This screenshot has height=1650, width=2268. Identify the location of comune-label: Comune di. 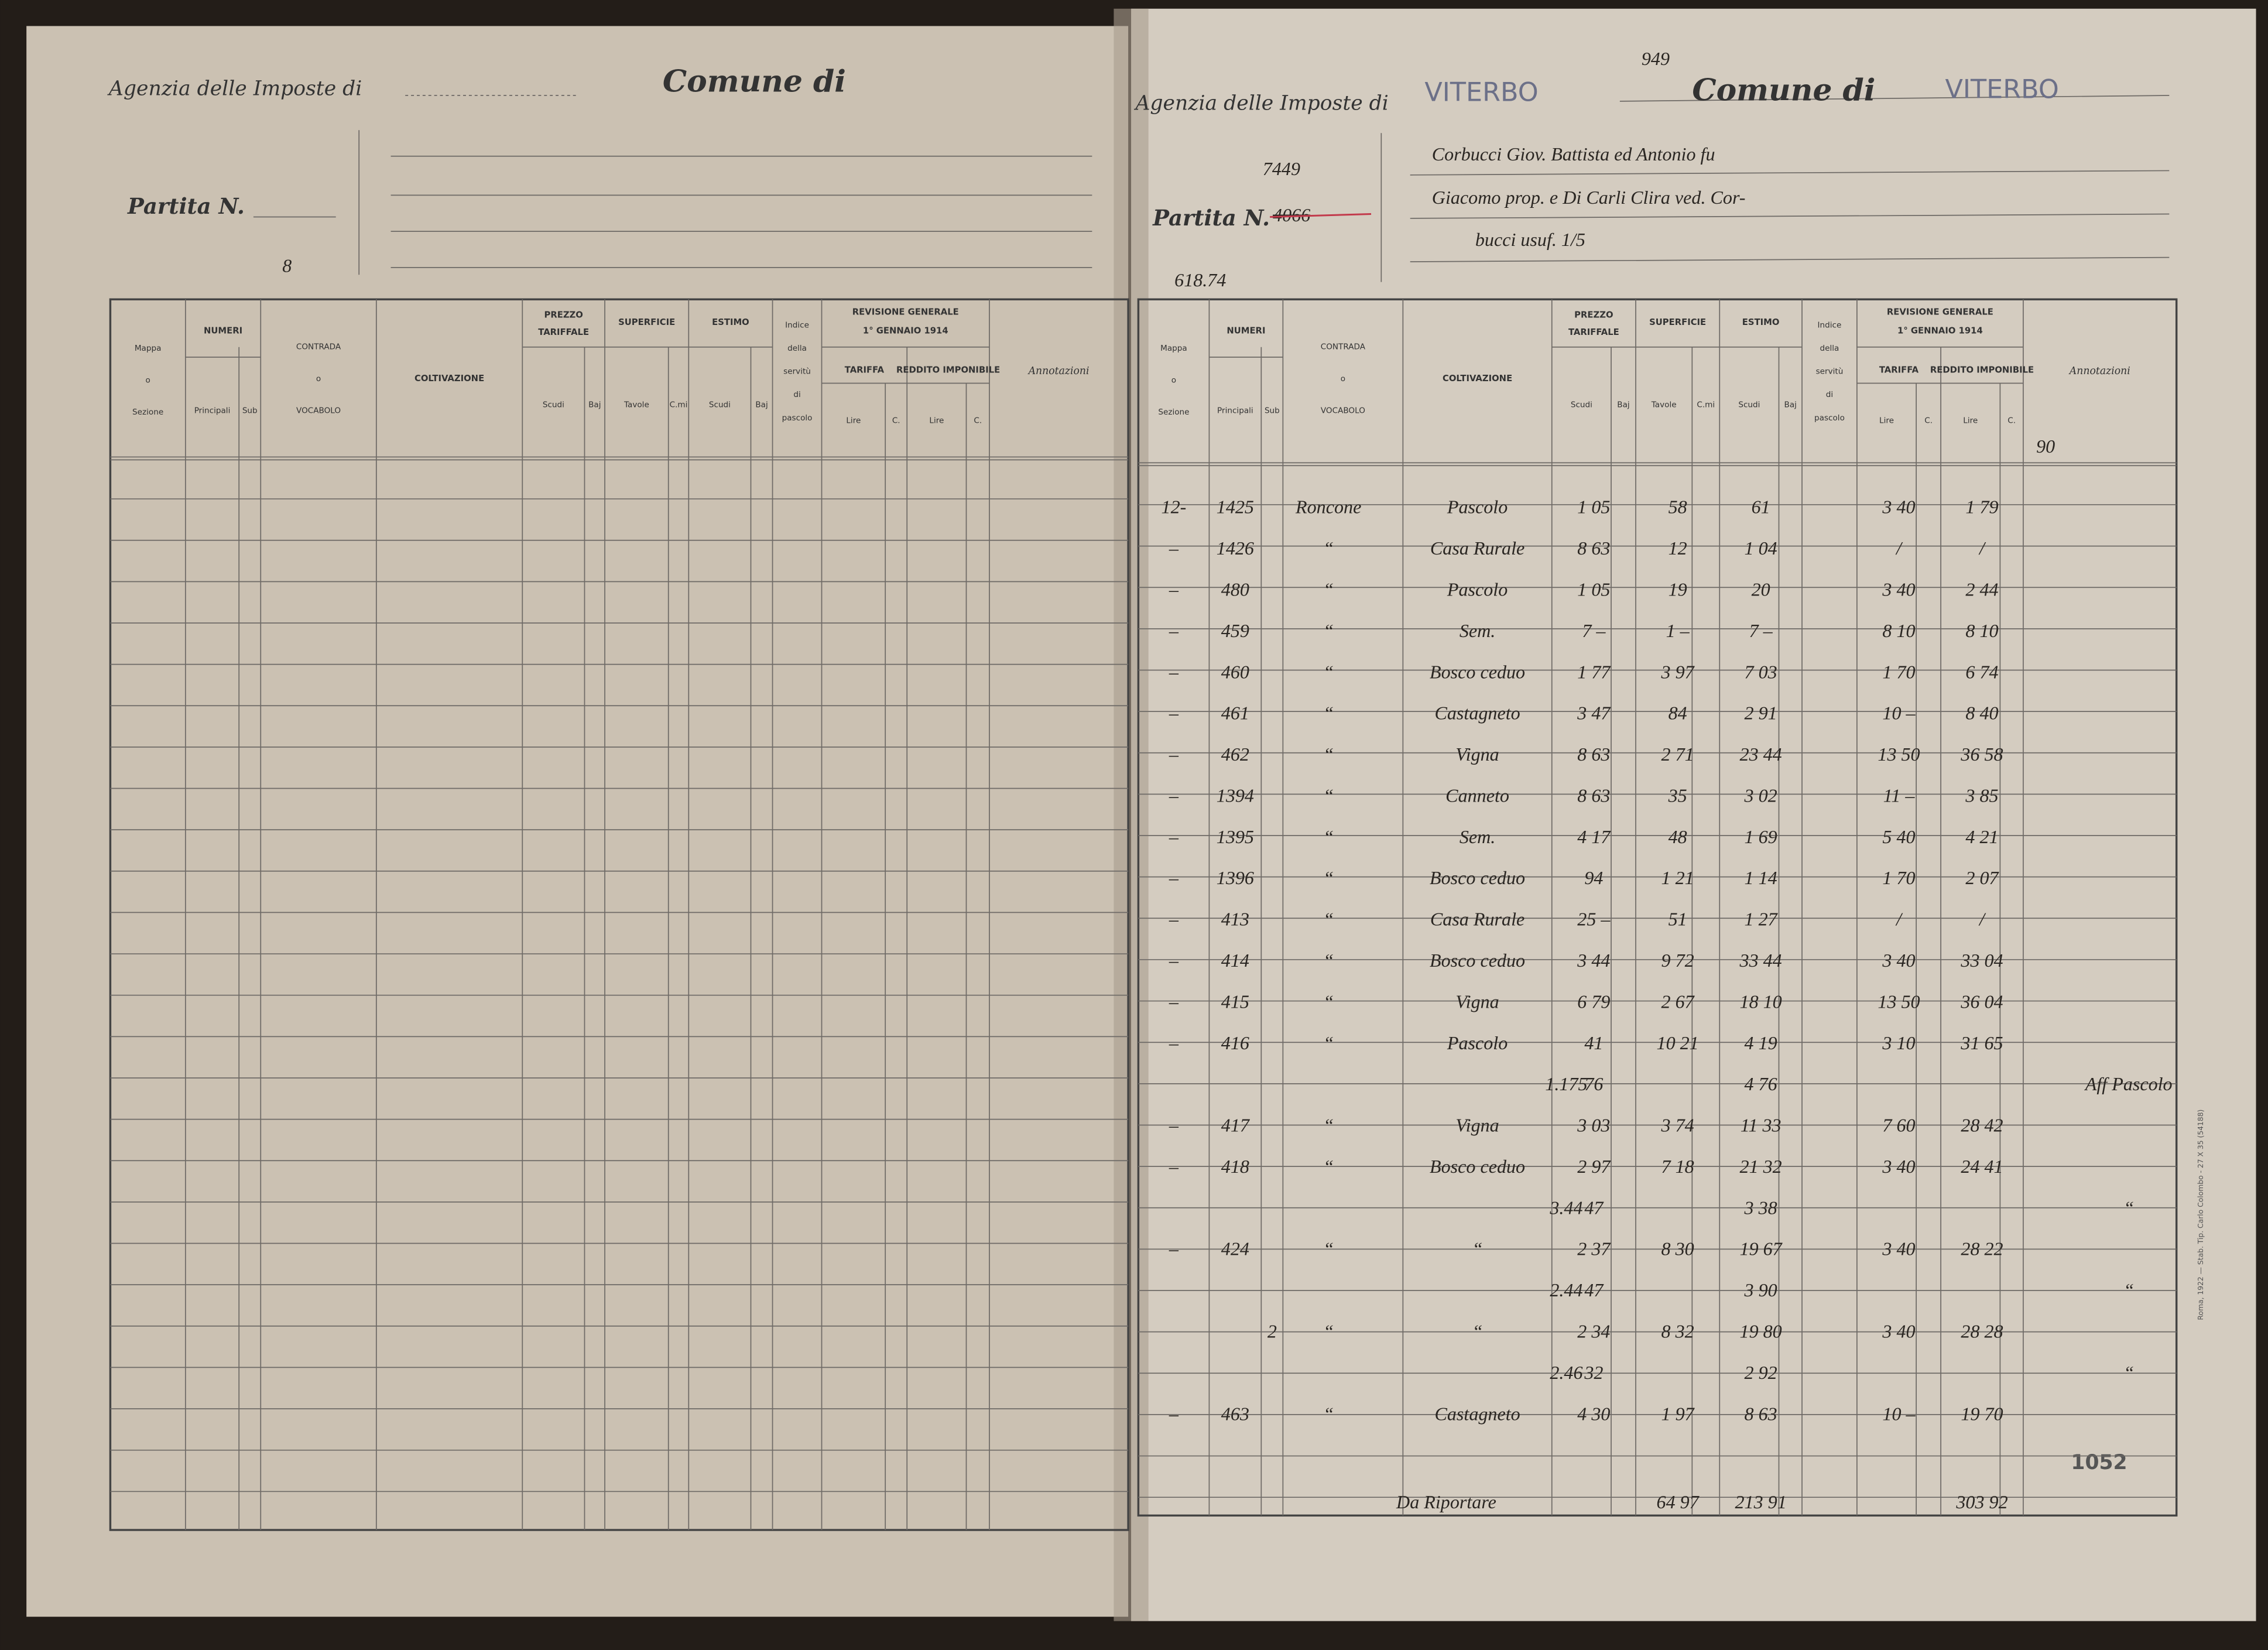
(1784, 90).